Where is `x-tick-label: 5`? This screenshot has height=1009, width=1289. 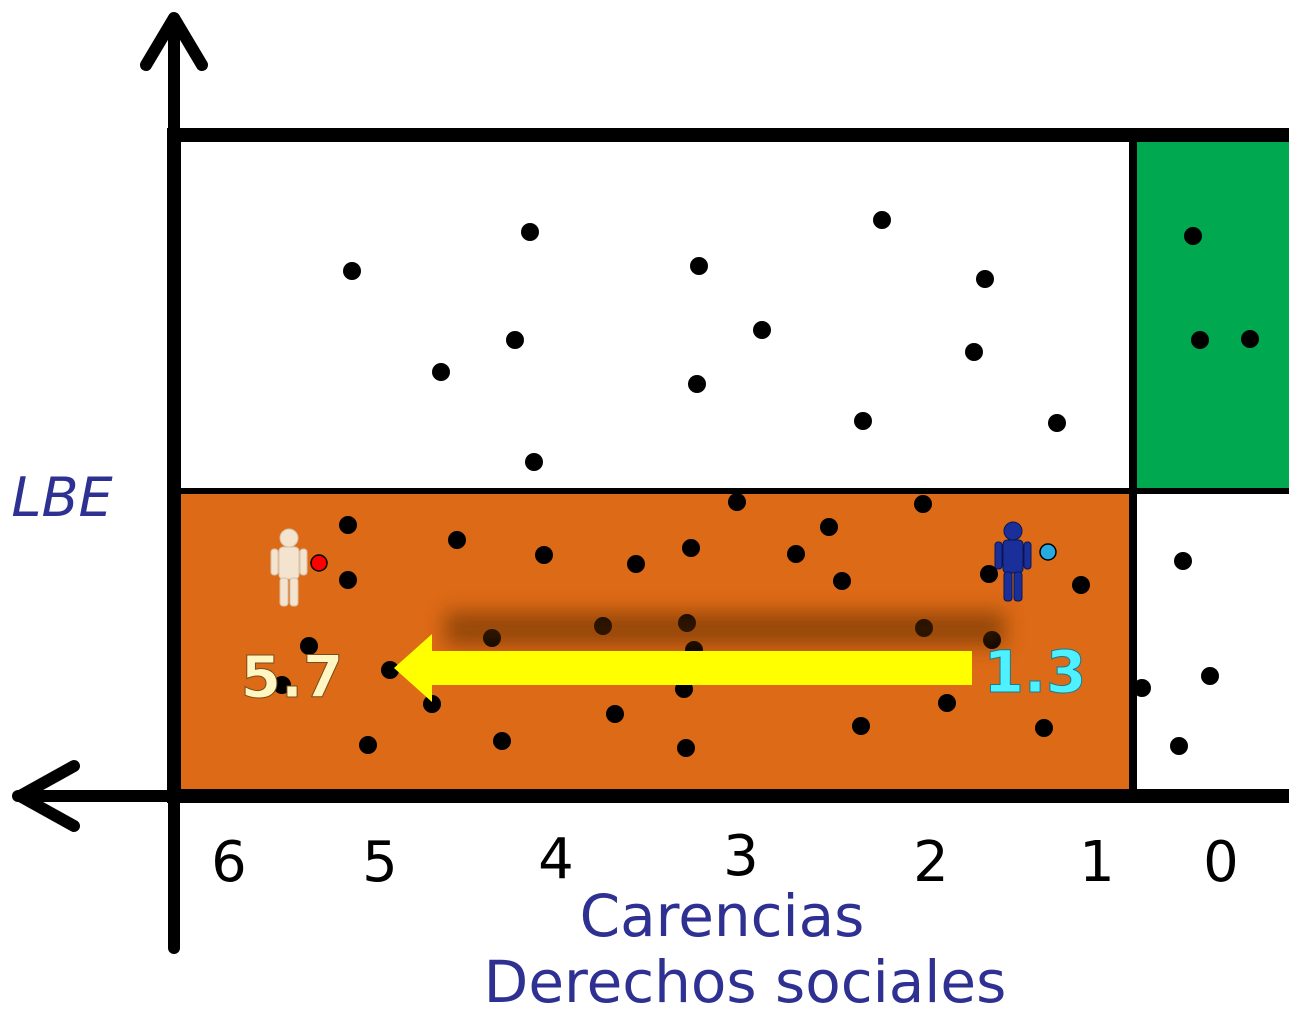
x-tick-label: 5 is located at coordinates (380, 862).